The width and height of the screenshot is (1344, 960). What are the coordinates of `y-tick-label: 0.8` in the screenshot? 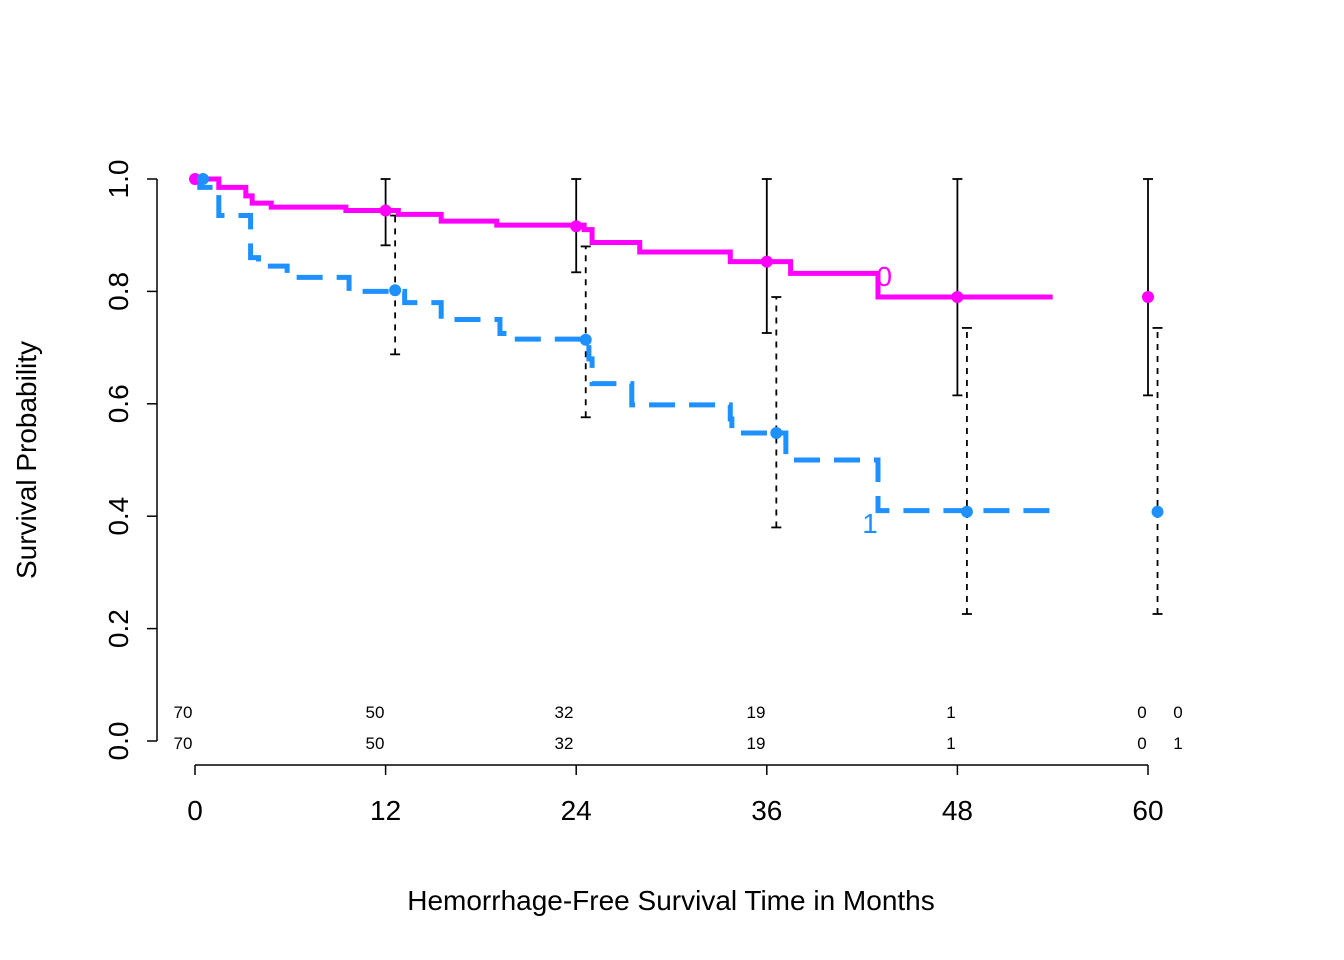 It's located at (118, 291).